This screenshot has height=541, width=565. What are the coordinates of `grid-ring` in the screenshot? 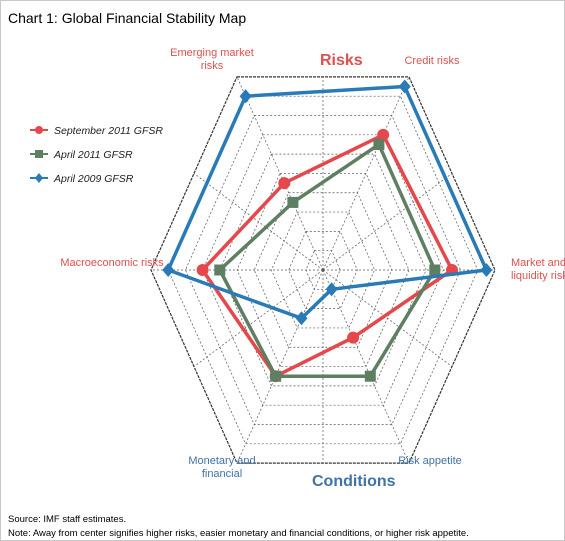 It's located at (323, 270).